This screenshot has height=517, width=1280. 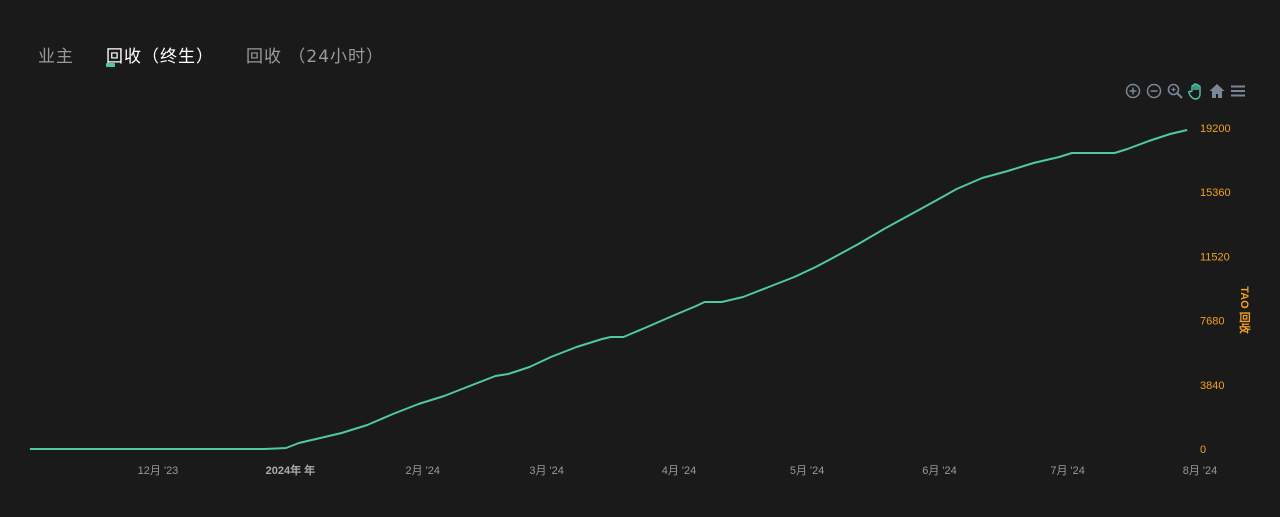 I want to click on menu-icon, so click(x=1238, y=91).